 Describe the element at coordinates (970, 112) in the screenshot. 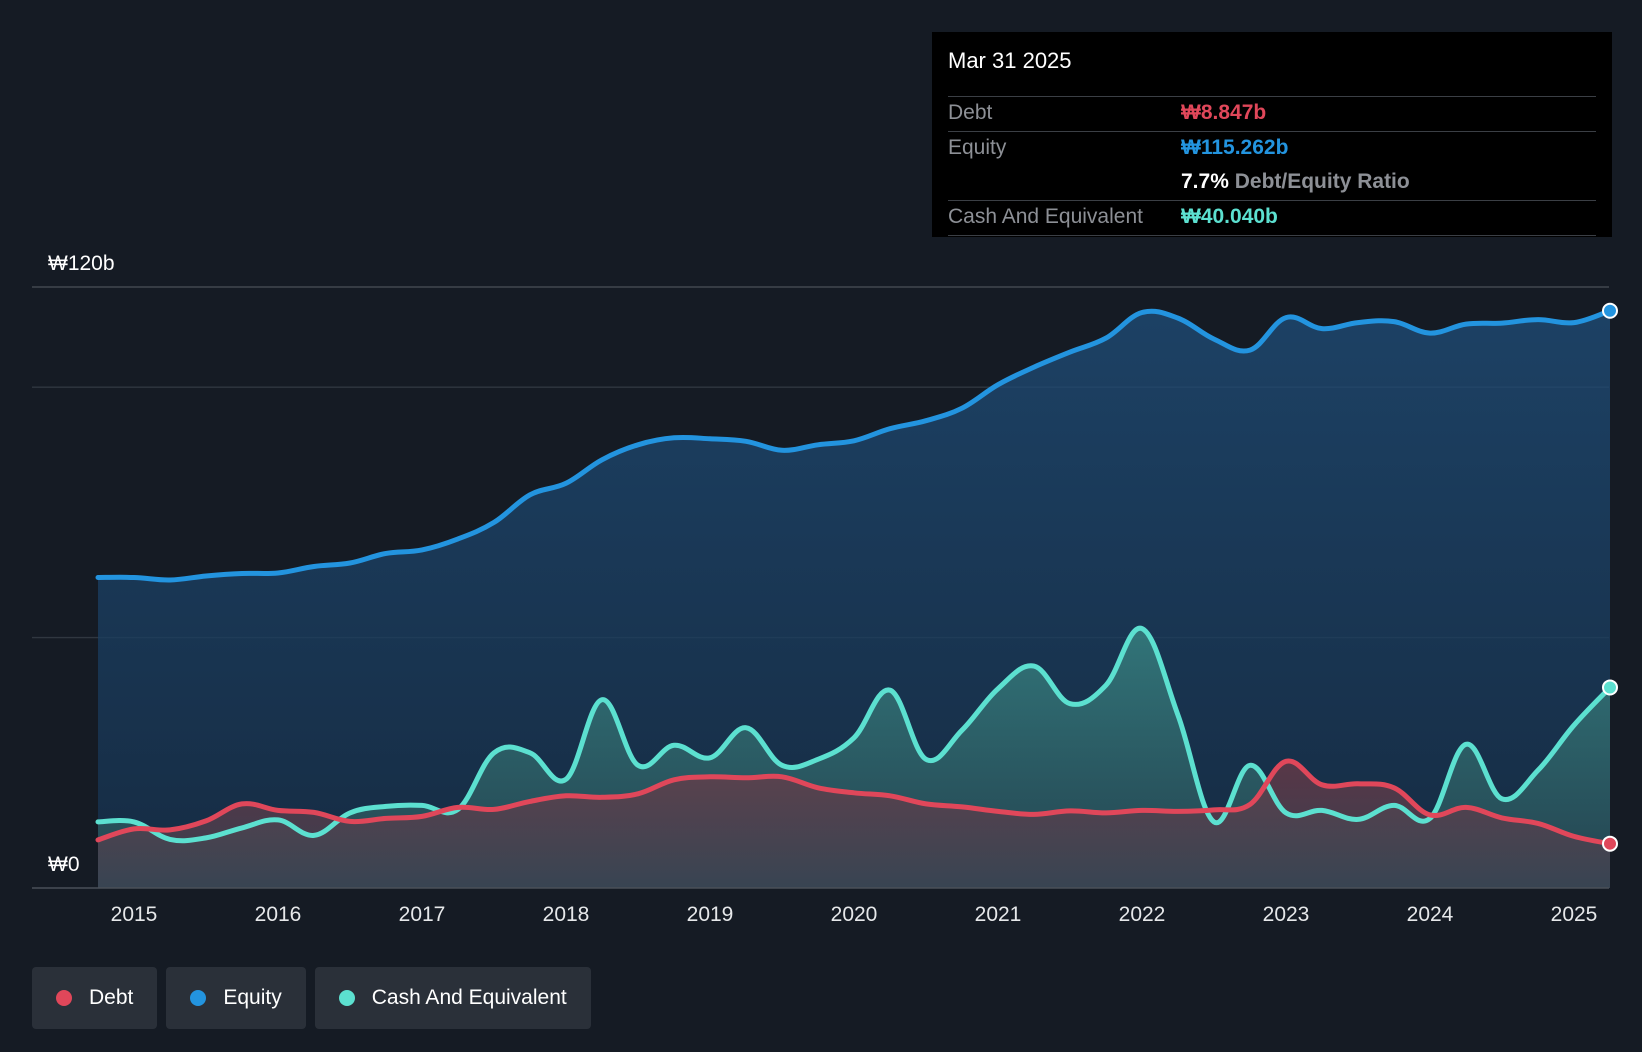

I see `tooltip-debt-label: Debt` at that location.